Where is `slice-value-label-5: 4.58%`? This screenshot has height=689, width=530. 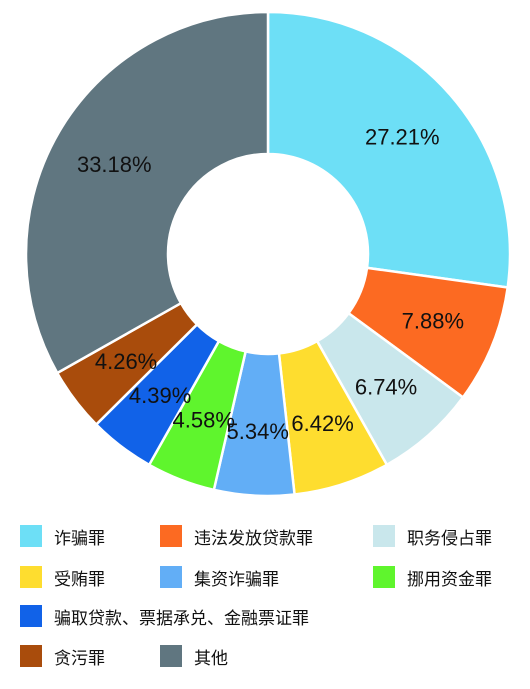
slice-value-label-5: 4.58% is located at coordinates (204, 419).